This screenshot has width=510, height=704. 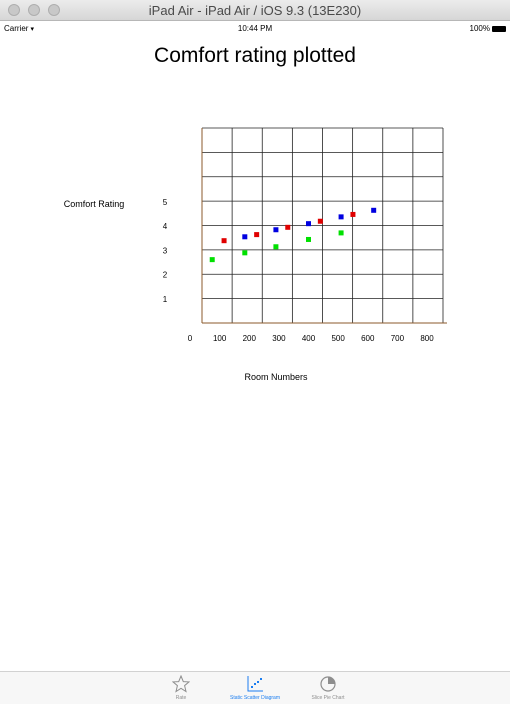 What do you see at coordinates (165, 250) in the screenshot?
I see `y-tick-label: 3` at bounding box center [165, 250].